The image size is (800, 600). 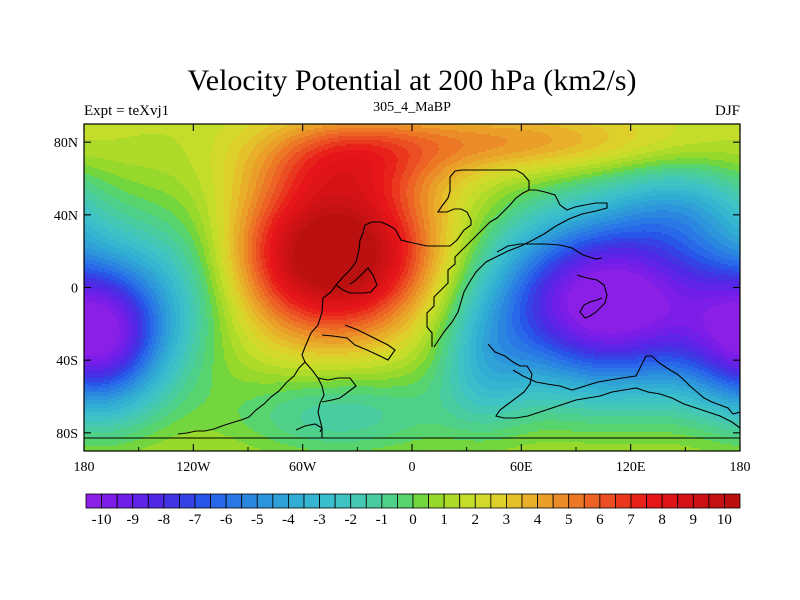 I want to click on chart-title: Velocity Potential at 200 hPa (km2/s), so click(x=411, y=80).